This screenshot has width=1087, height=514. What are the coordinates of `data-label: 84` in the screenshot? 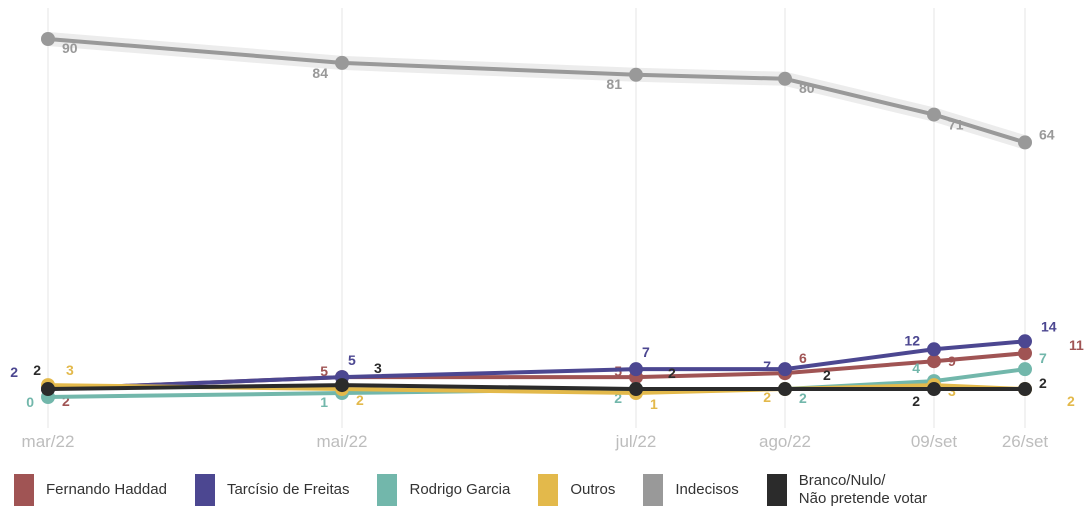 It's located at (320, 73).